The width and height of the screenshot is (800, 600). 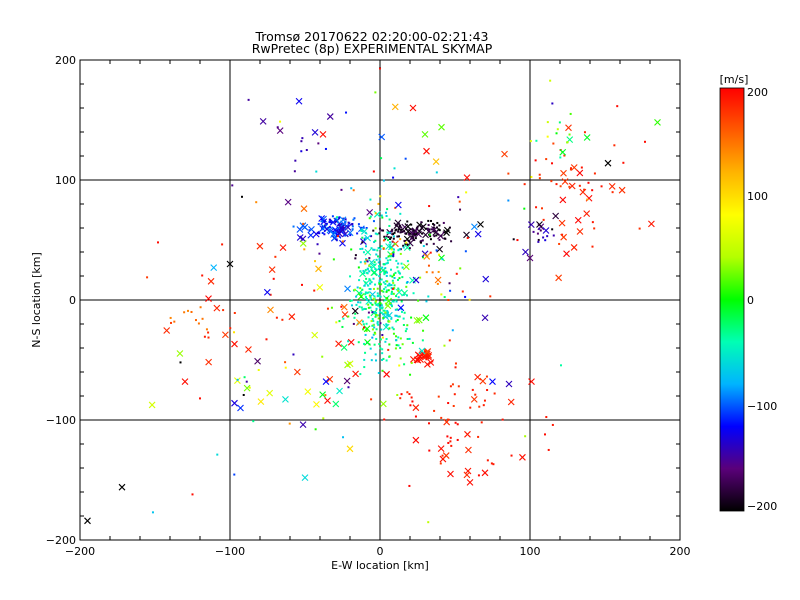 What do you see at coordinates (734, 79) in the screenshot?
I see `colorbar-label: [m/s]` at bounding box center [734, 79].